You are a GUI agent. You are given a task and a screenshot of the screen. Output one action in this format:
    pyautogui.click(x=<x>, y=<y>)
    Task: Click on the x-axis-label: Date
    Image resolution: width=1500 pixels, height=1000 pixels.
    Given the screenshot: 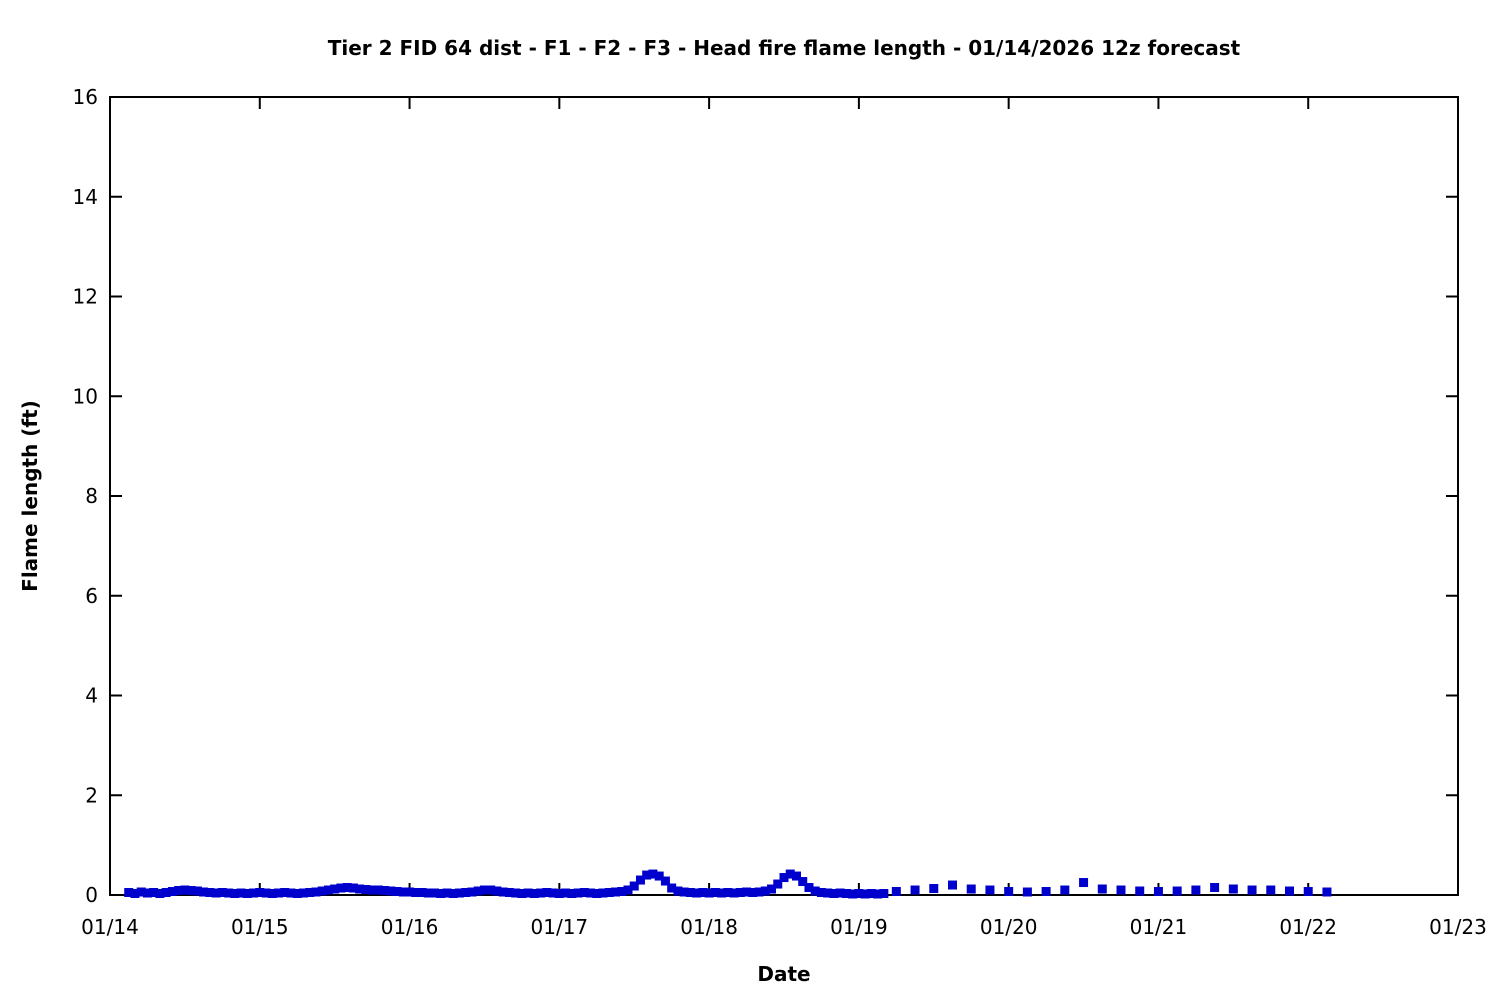 What is the action you would take?
    pyautogui.click(x=784, y=974)
    